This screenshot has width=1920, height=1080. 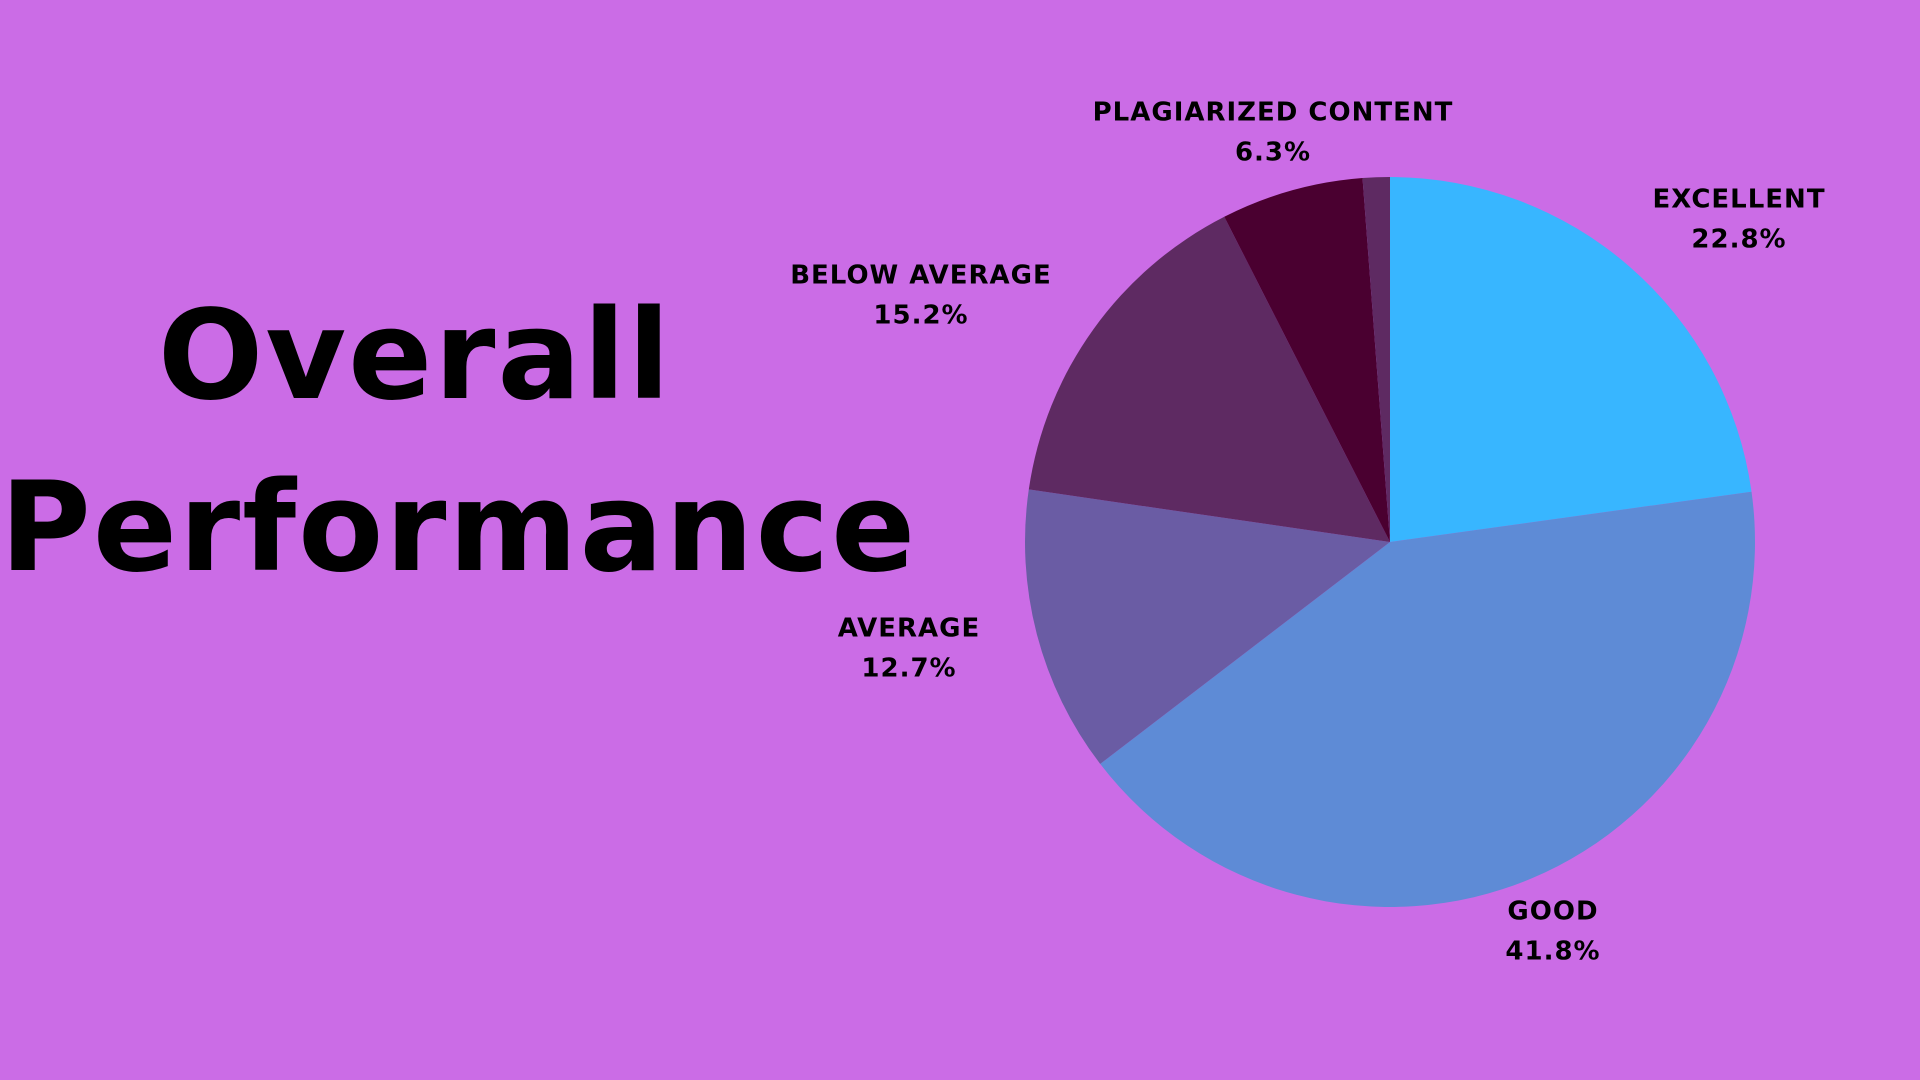 What do you see at coordinates (1273, 113) in the screenshot?
I see `slice-label: PLAGIARIZED CONTENT` at bounding box center [1273, 113].